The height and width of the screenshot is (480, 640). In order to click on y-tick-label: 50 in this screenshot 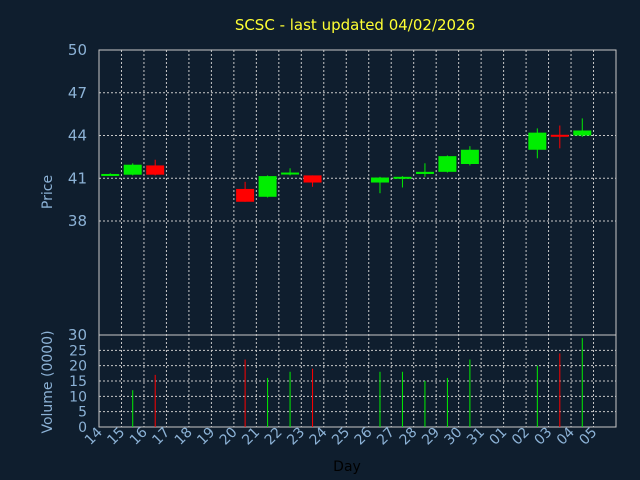, I will do `click(77, 50)`.